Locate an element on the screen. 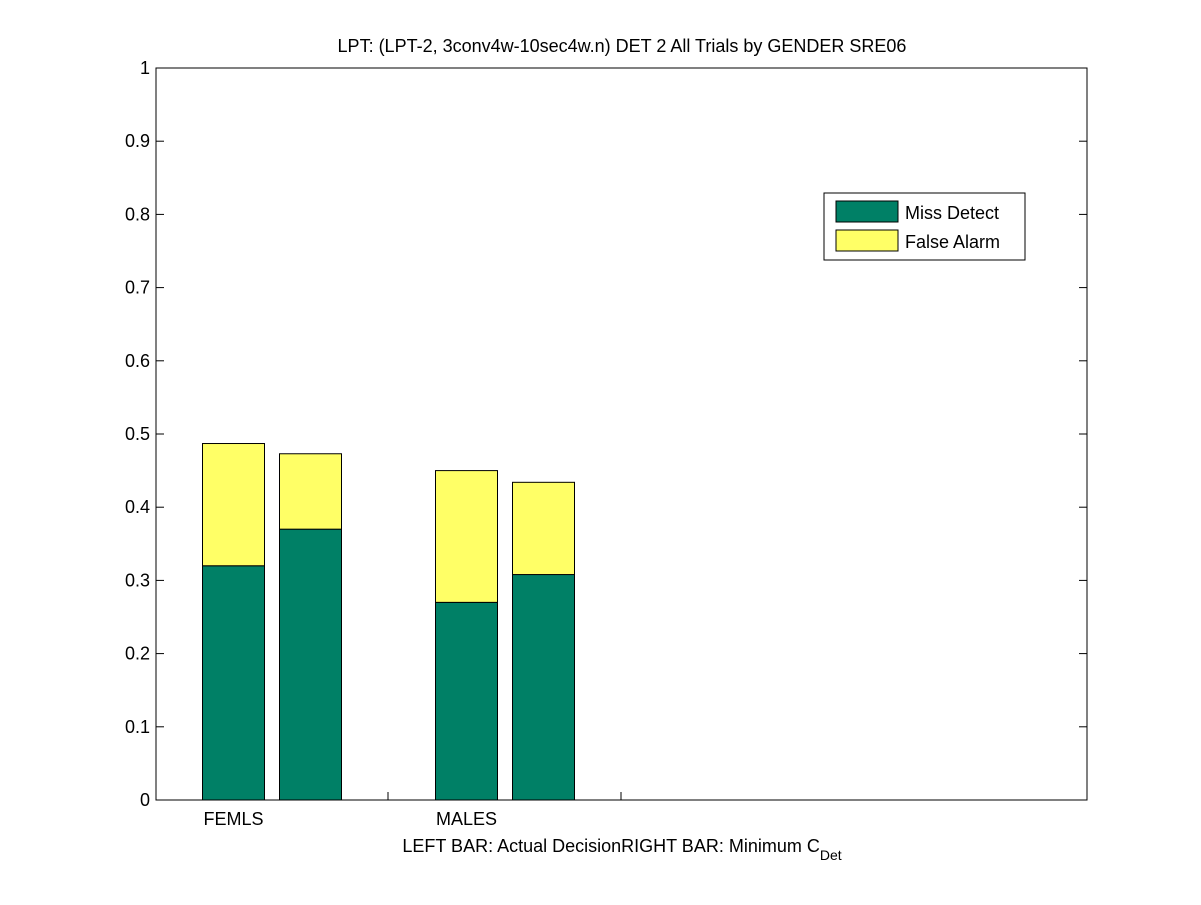 The image size is (1201, 905). y-tick-label: 1 is located at coordinates (145, 68).